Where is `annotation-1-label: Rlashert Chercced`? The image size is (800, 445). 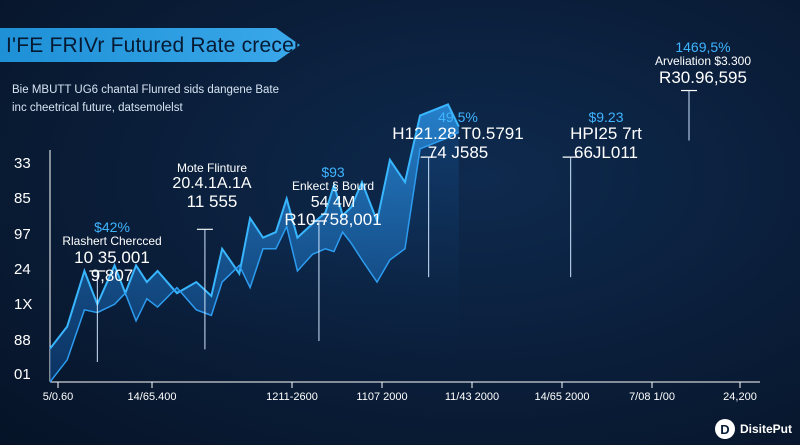
annotation-1-label: Rlashert Chercced is located at coordinates (112, 241).